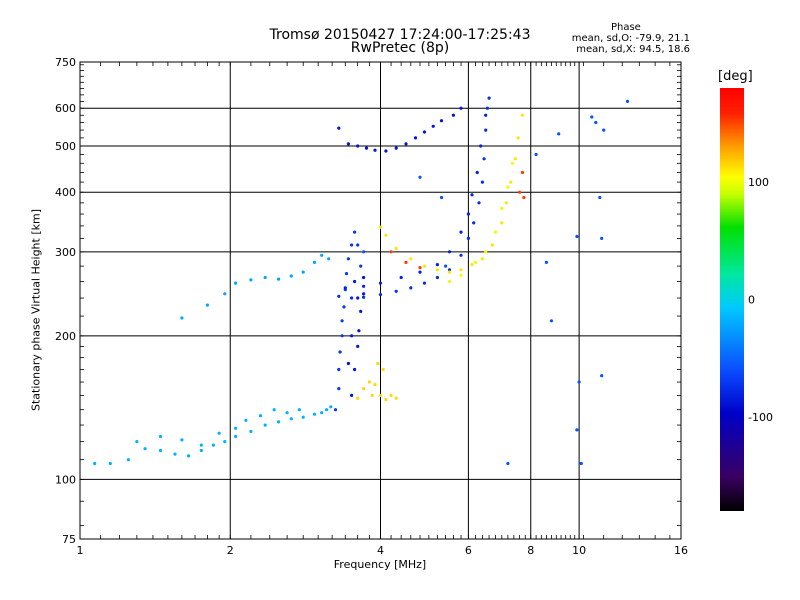  What do you see at coordinates (606, 49) in the screenshot?
I see `phase-x-label: mean, sd,X:` at bounding box center [606, 49].